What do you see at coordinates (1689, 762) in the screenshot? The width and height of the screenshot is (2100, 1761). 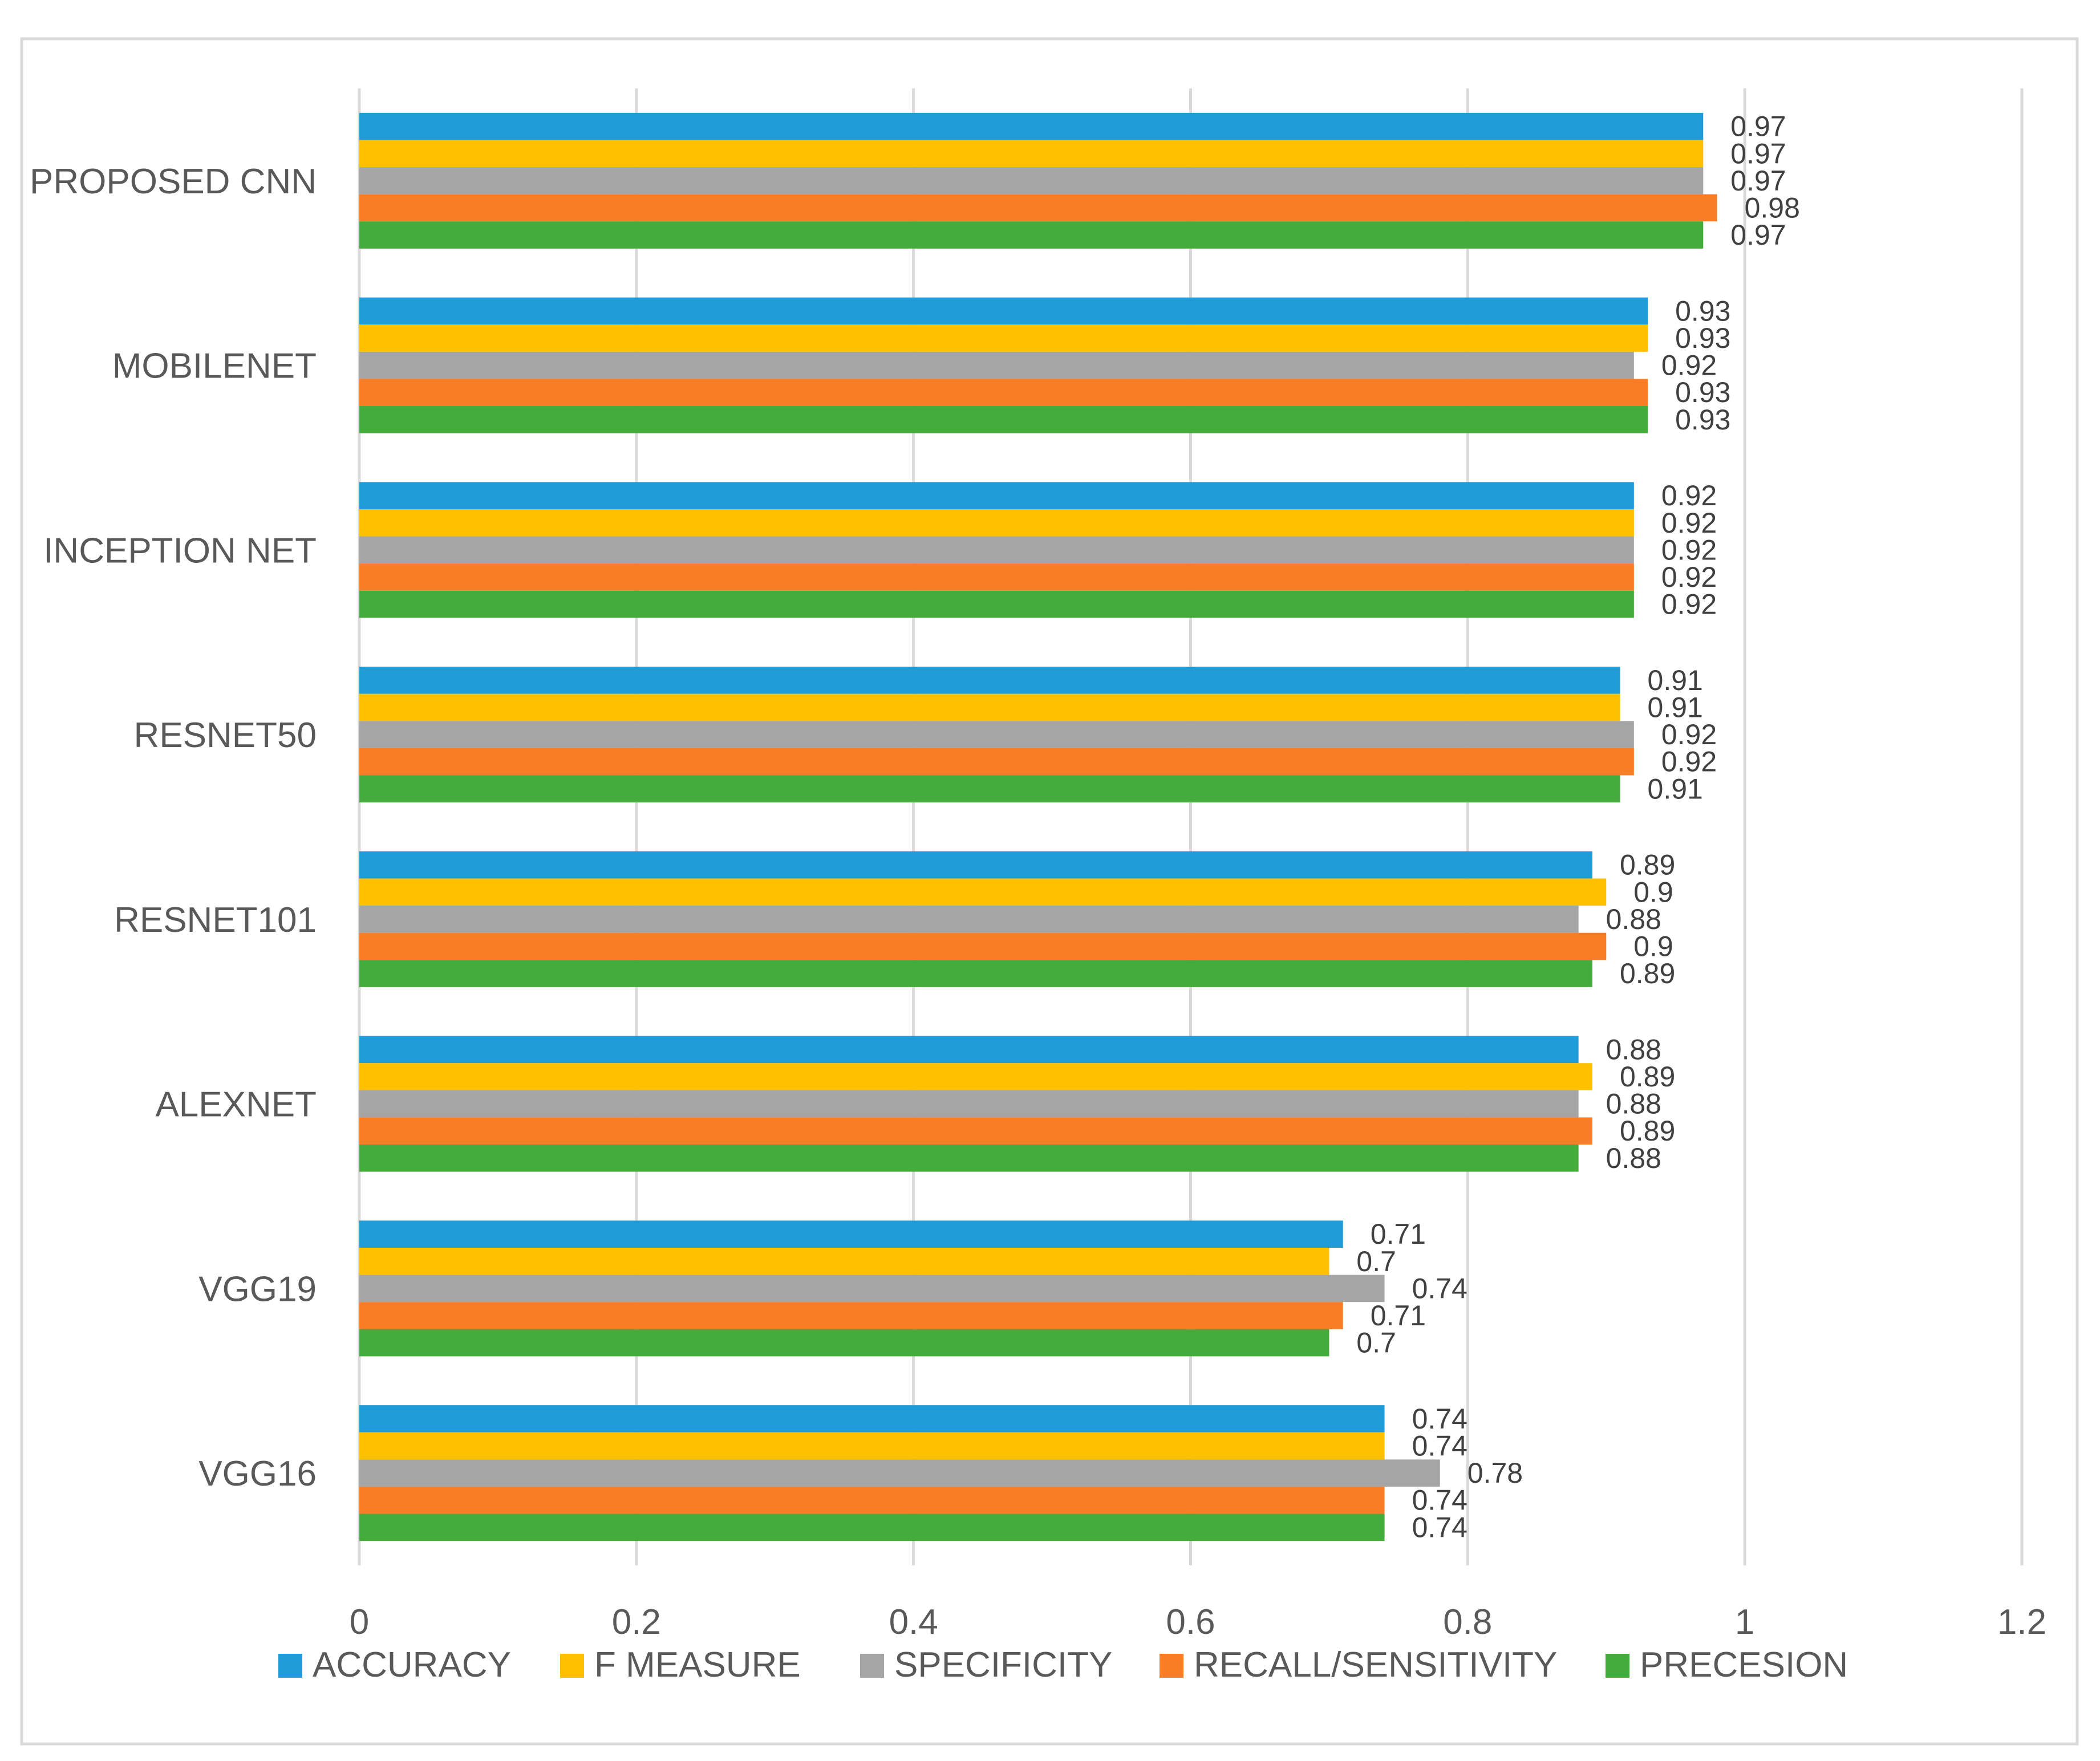 I see `data-label-resnet50-recall-sensitivity: 0.92` at bounding box center [1689, 762].